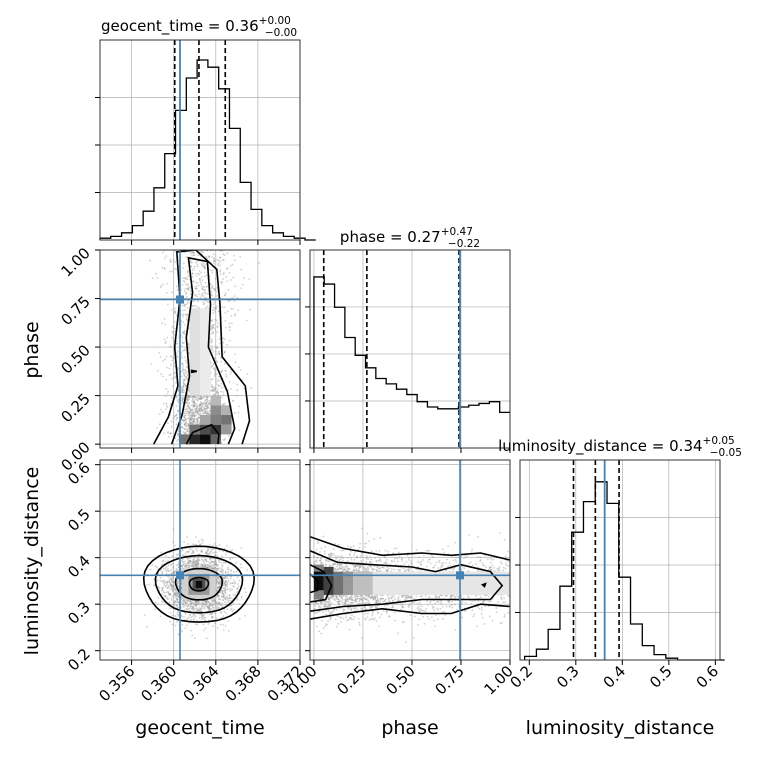 Image resolution: width=760 pixels, height=760 pixels. I want to click on x-tick-label: 0.50, so click(400, 680).